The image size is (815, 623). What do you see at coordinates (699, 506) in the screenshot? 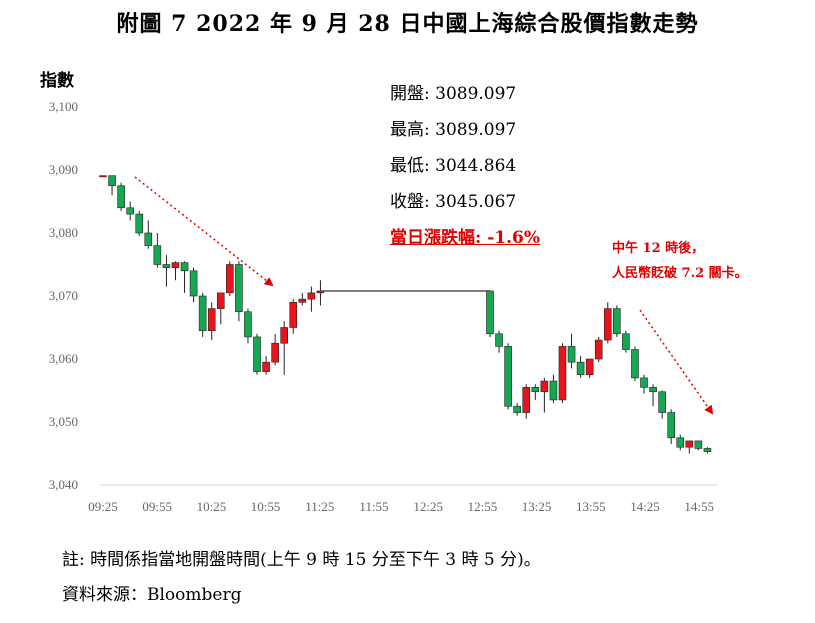
I see `x-tick-label: 14:55` at bounding box center [699, 506].